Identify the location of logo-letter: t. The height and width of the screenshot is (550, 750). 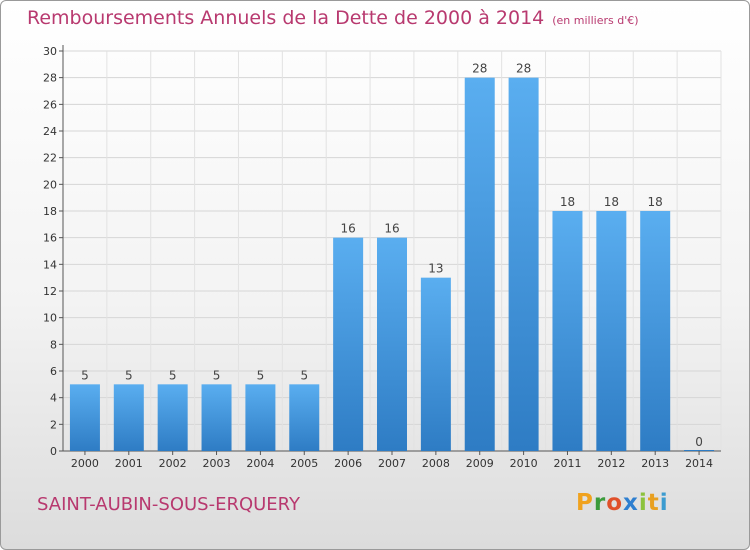
(653, 503).